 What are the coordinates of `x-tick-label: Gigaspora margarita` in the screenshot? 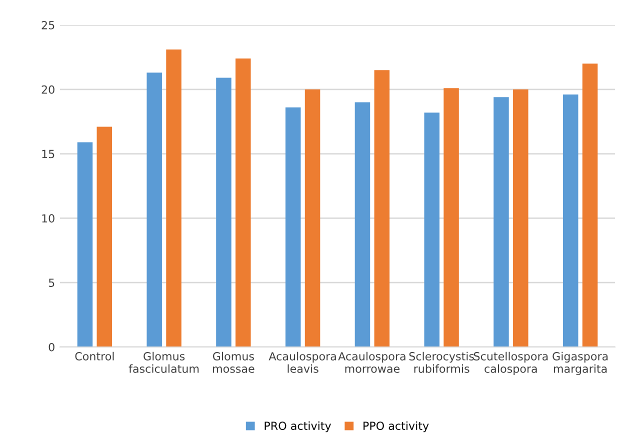 It's located at (580, 364).